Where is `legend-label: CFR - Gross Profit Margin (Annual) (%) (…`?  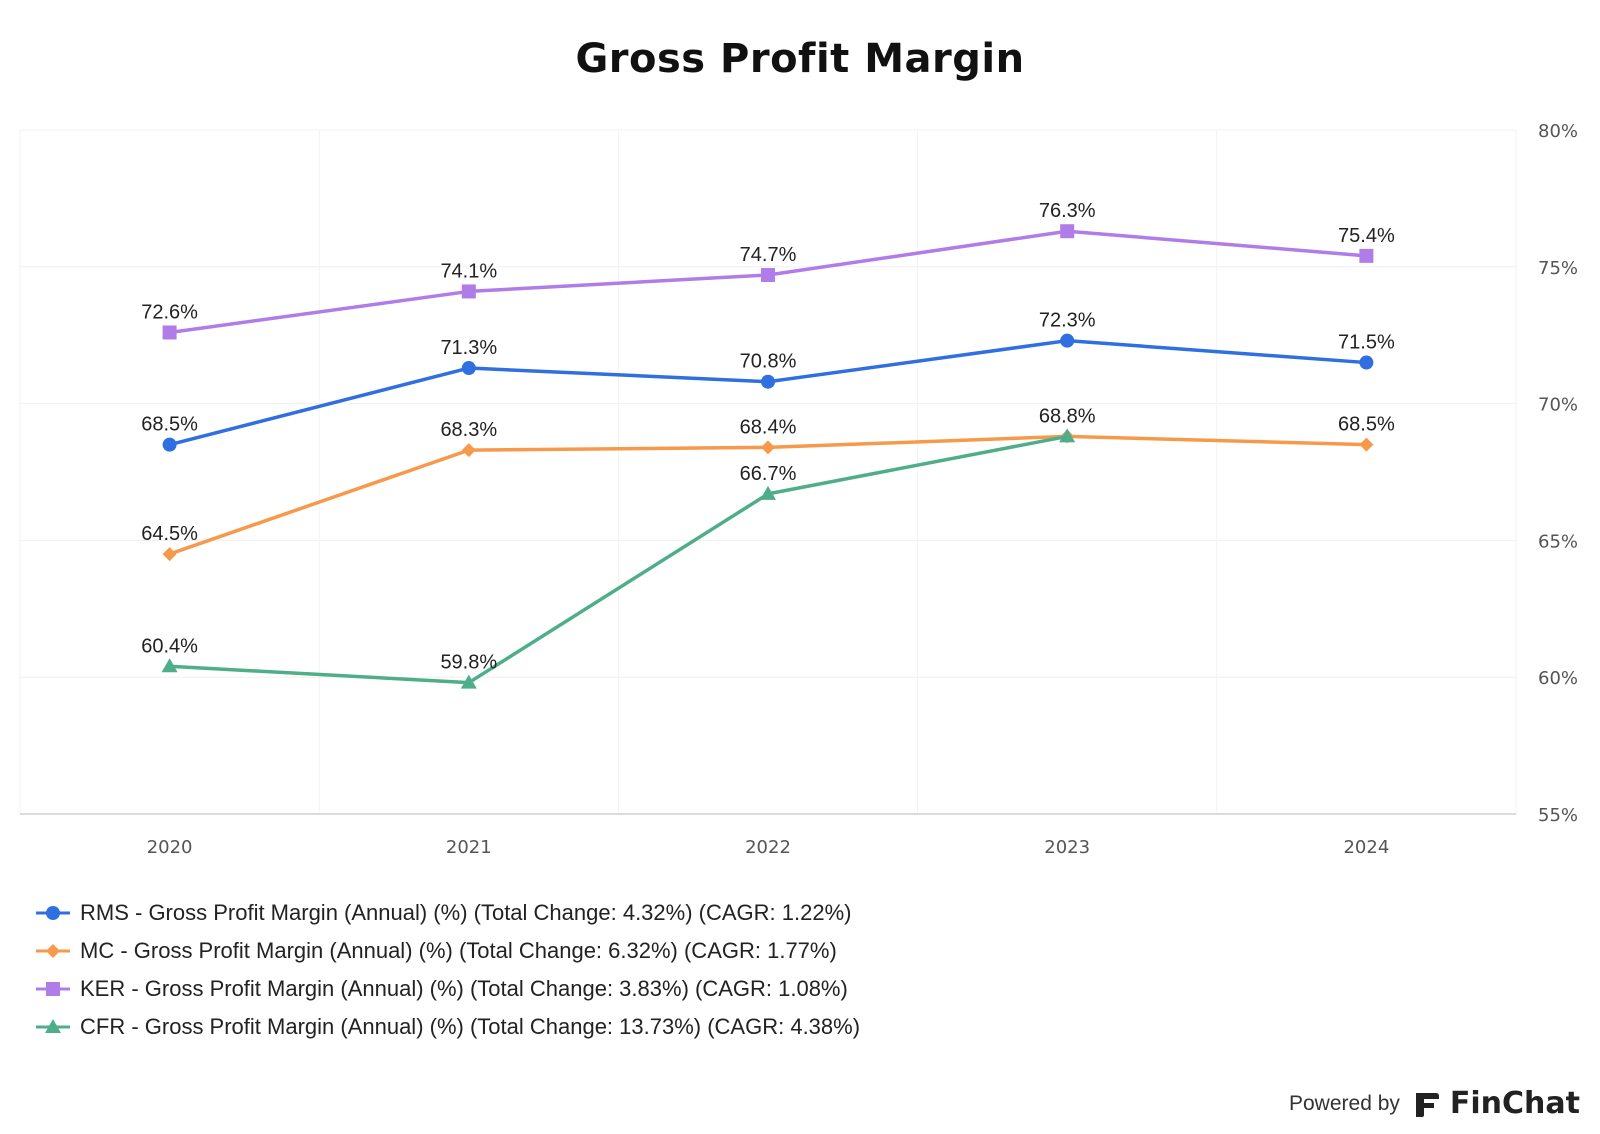
legend-label: CFR - Gross Profit Margin (Annual) (%) (… is located at coordinates (470, 1026).